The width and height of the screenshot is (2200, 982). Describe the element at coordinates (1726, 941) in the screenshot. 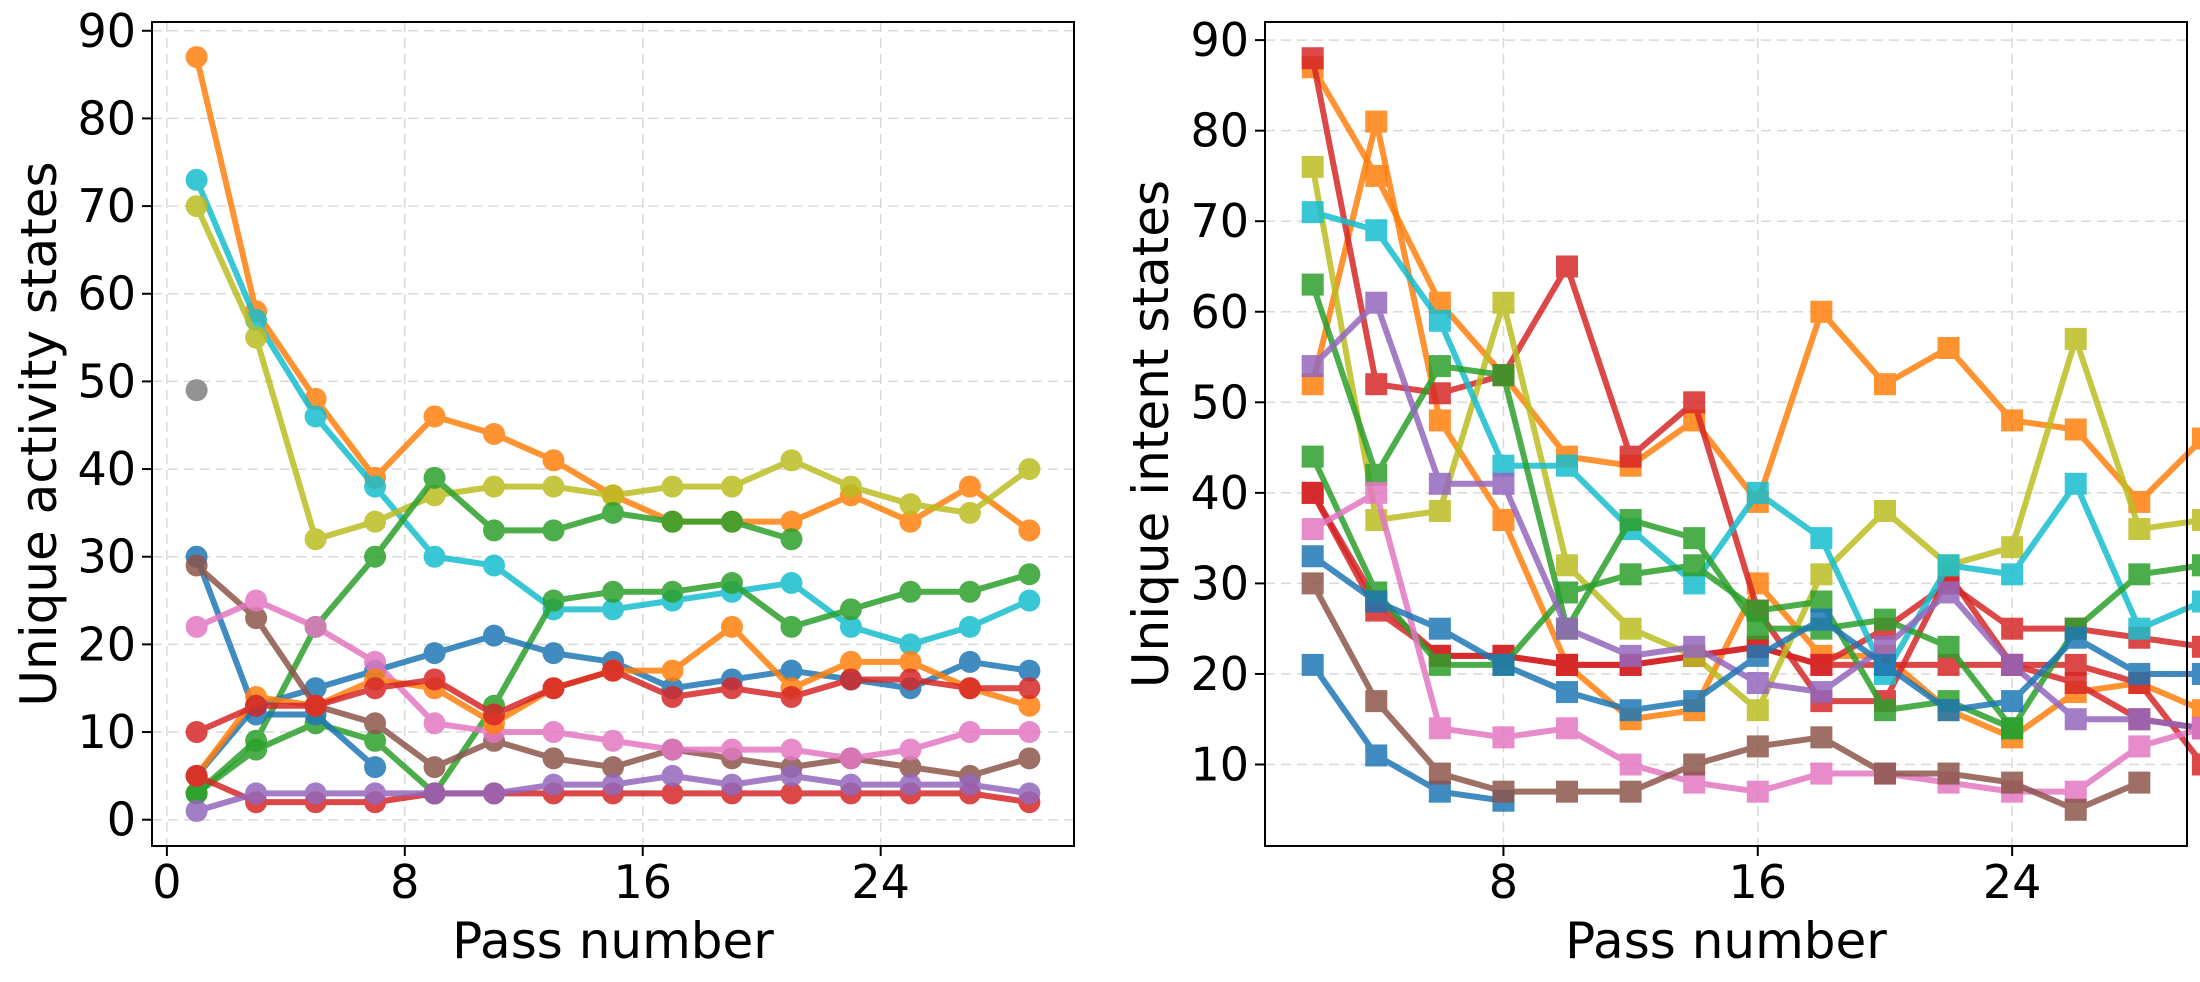

I see `x-axis-label: Pass number` at that location.